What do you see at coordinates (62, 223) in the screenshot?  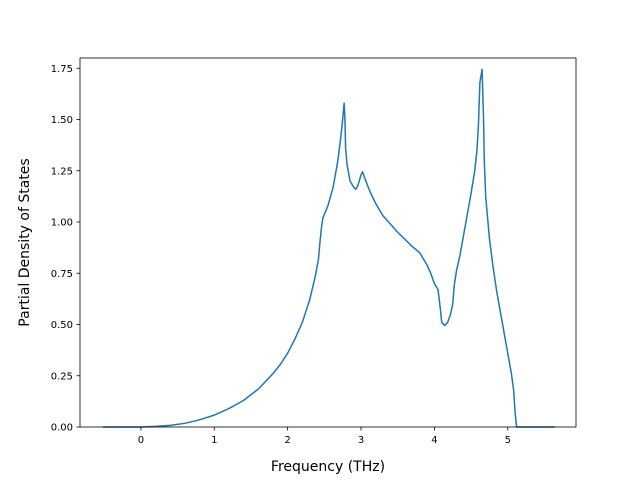 I see `y-tick-label: 1.00` at bounding box center [62, 223].